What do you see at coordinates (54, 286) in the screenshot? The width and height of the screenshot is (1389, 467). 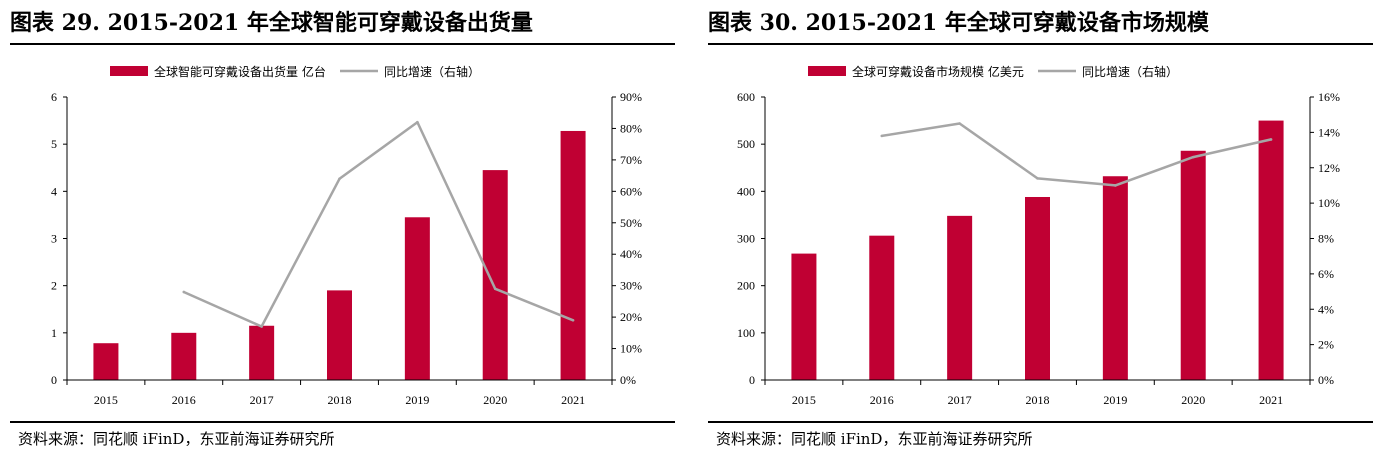 I see `left-tick-label: 2` at bounding box center [54, 286].